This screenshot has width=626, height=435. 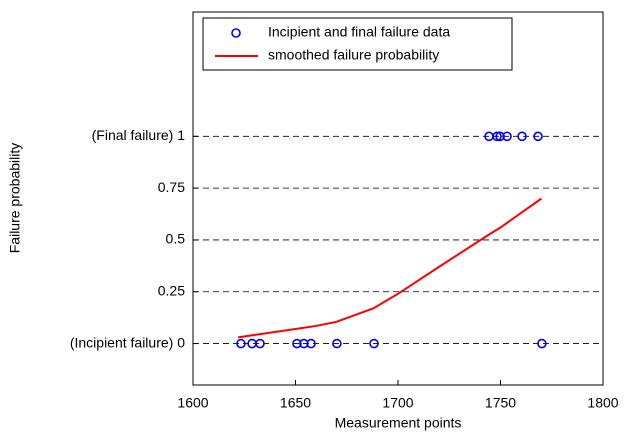 What do you see at coordinates (397, 403) in the screenshot?
I see `x-tick-label: 1700` at bounding box center [397, 403].